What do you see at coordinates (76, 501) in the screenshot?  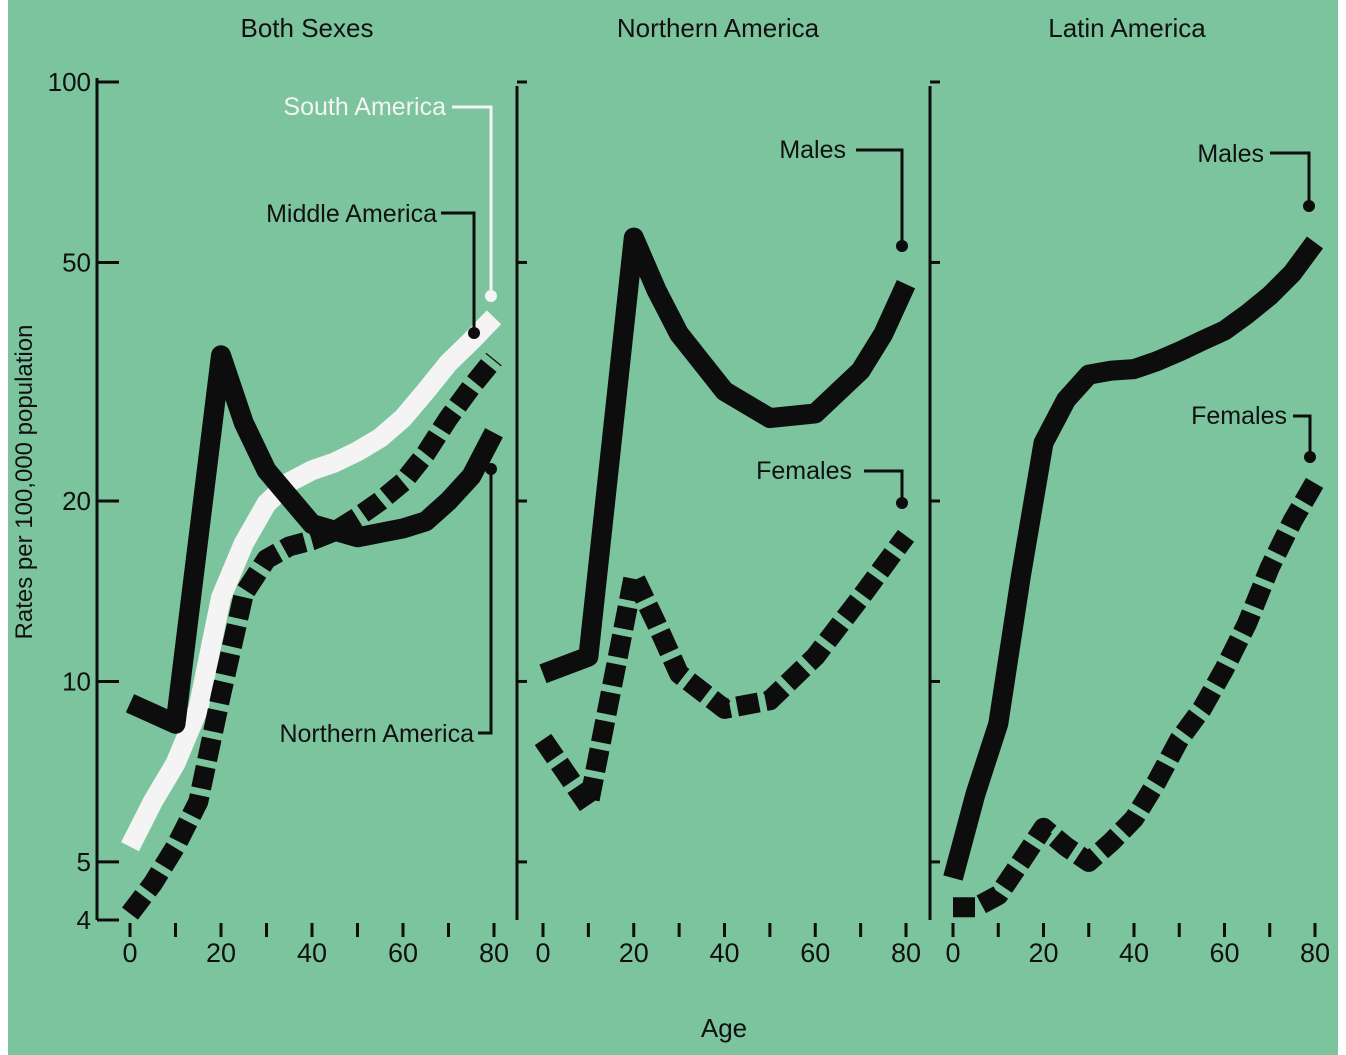 I see `y-tick-label: 20` at bounding box center [76, 501].